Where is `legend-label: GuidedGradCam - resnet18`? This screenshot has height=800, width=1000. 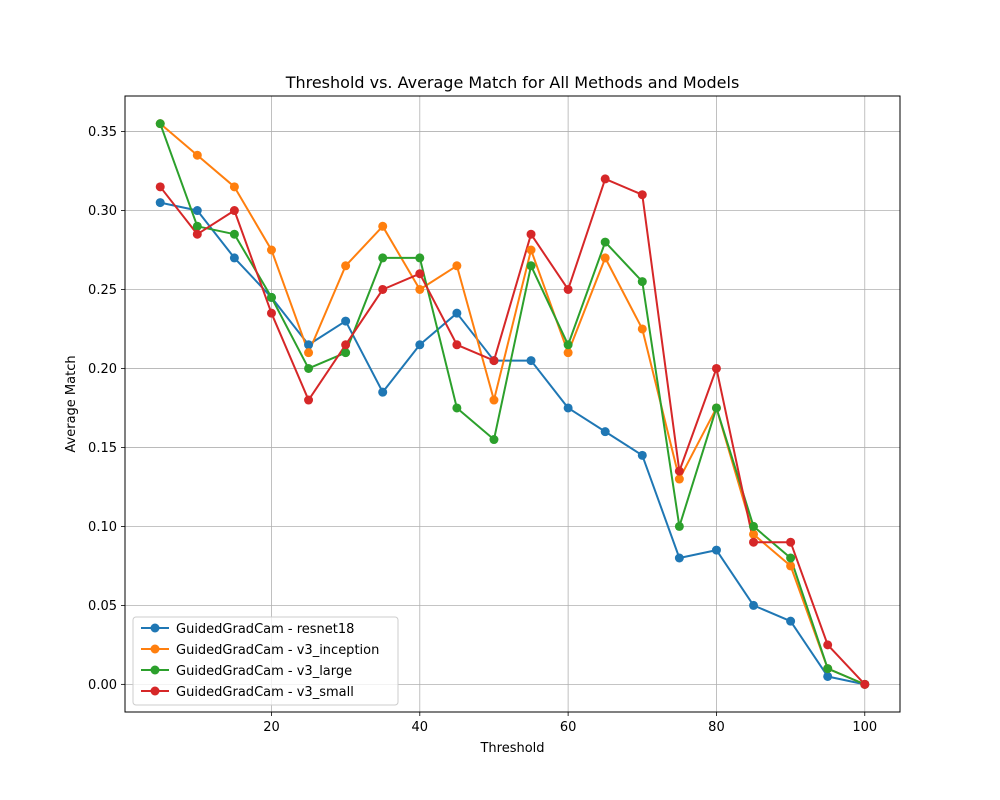
legend-label: GuidedGradCam - resnet18 is located at coordinates (265, 629).